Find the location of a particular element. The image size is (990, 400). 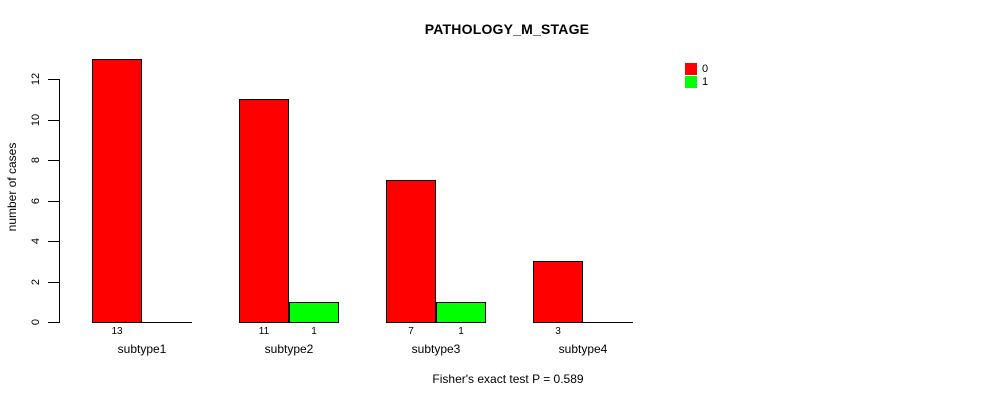

category-label-subtype3: subtype3 is located at coordinates (436, 349).